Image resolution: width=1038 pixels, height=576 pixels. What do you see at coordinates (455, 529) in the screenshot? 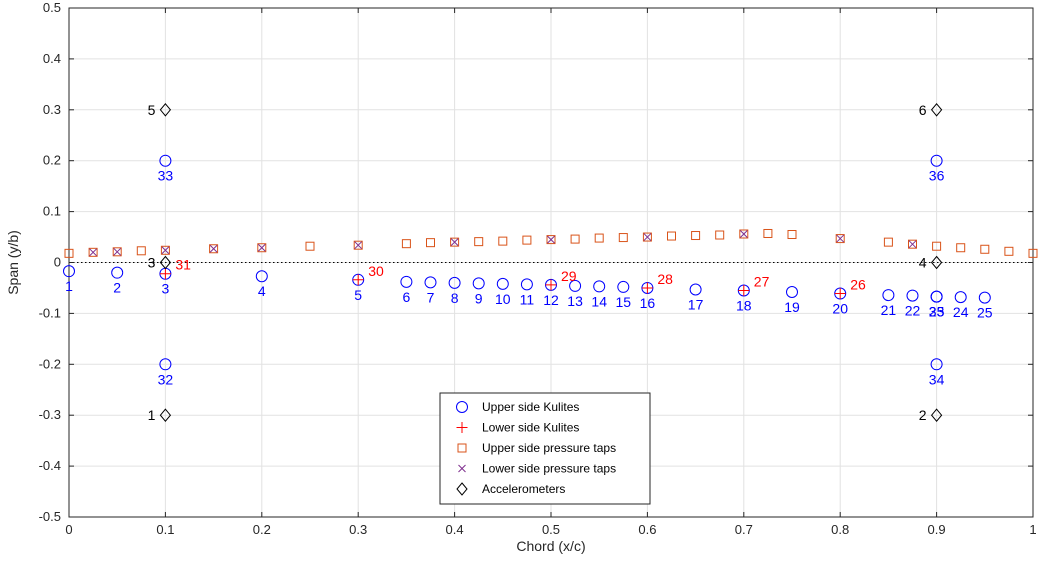
I see `x-tick-label: 0.4` at bounding box center [455, 529].